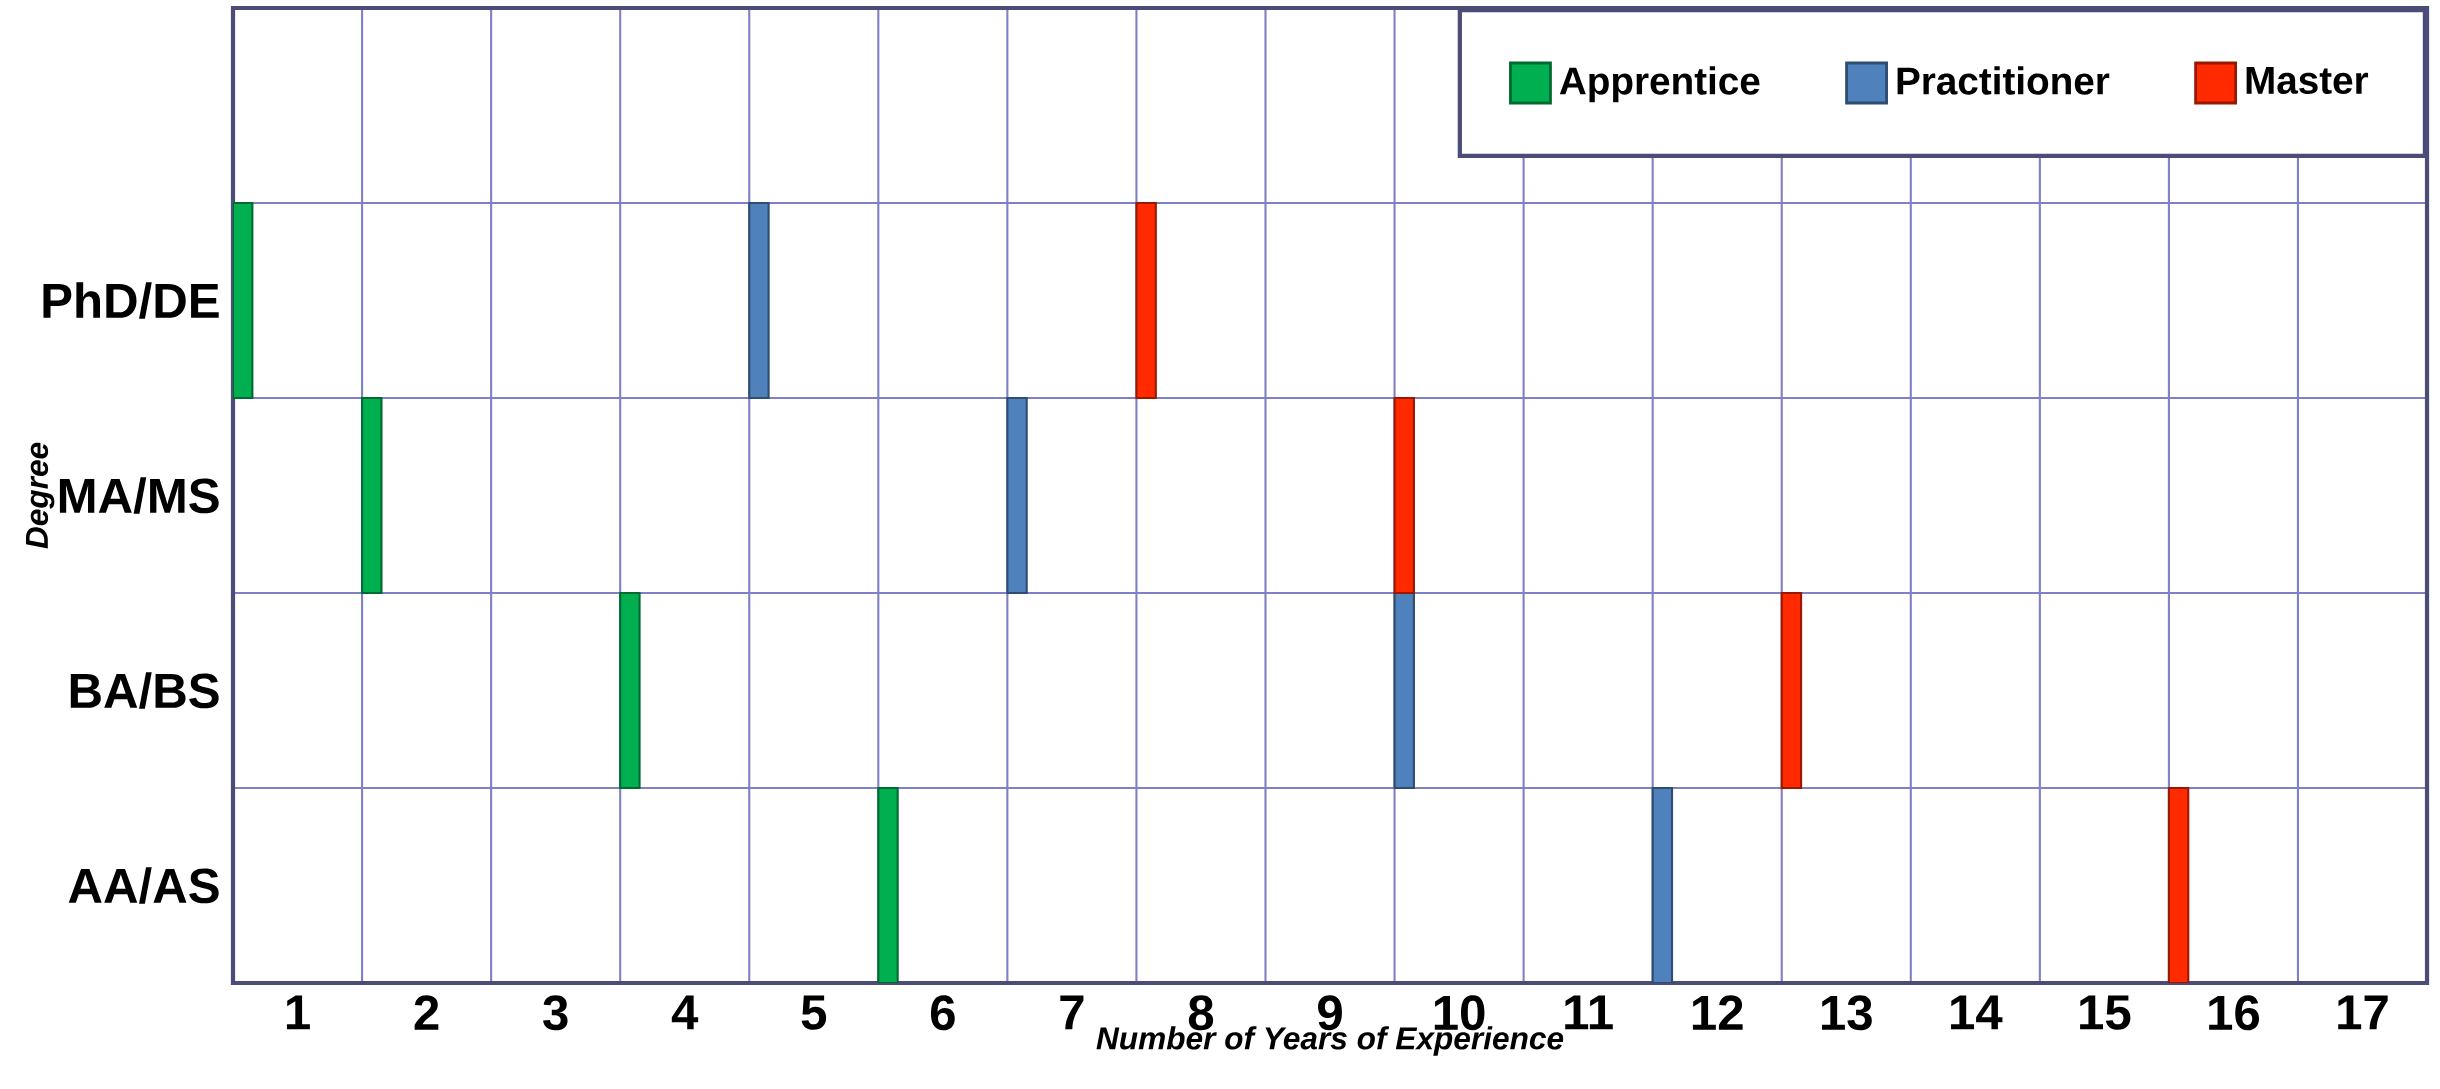 The height and width of the screenshot is (1089, 2440). I want to click on y-tick-label: PhD/DE, so click(131, 300).